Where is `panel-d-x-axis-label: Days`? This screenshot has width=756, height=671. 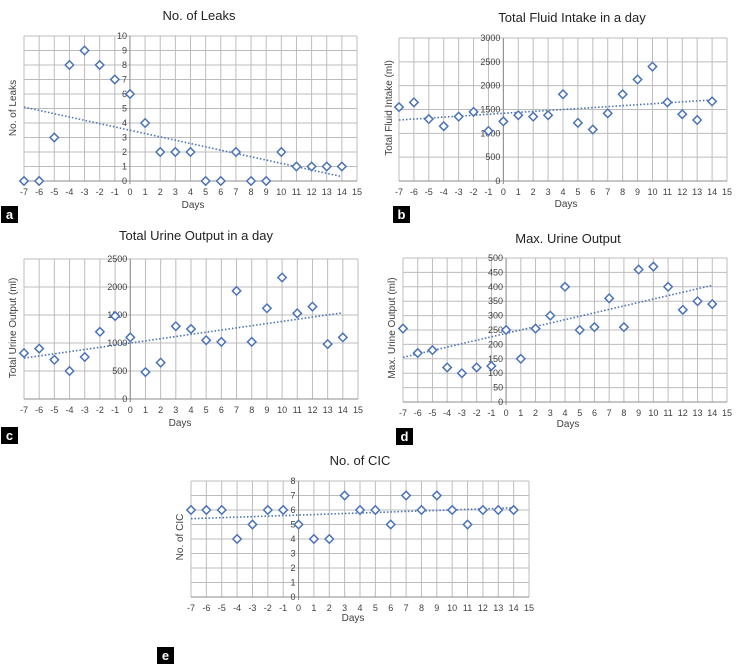
panel-d-x-axis-label: Days is located at coordinates (568, 424).